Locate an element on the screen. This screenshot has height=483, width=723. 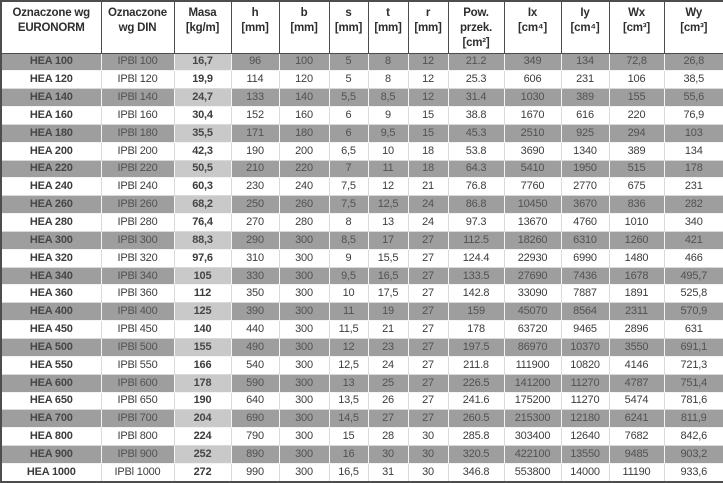
cell-wy: 340 is located at coordinates (693, 222).